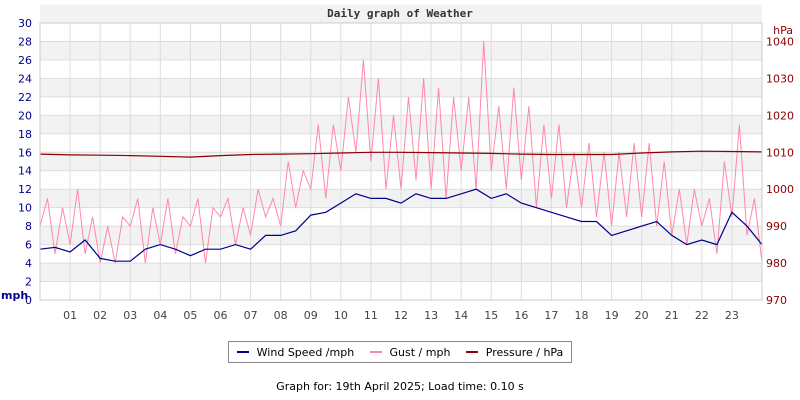  I want to click on x-tick-label: 15, so click(491, 315).